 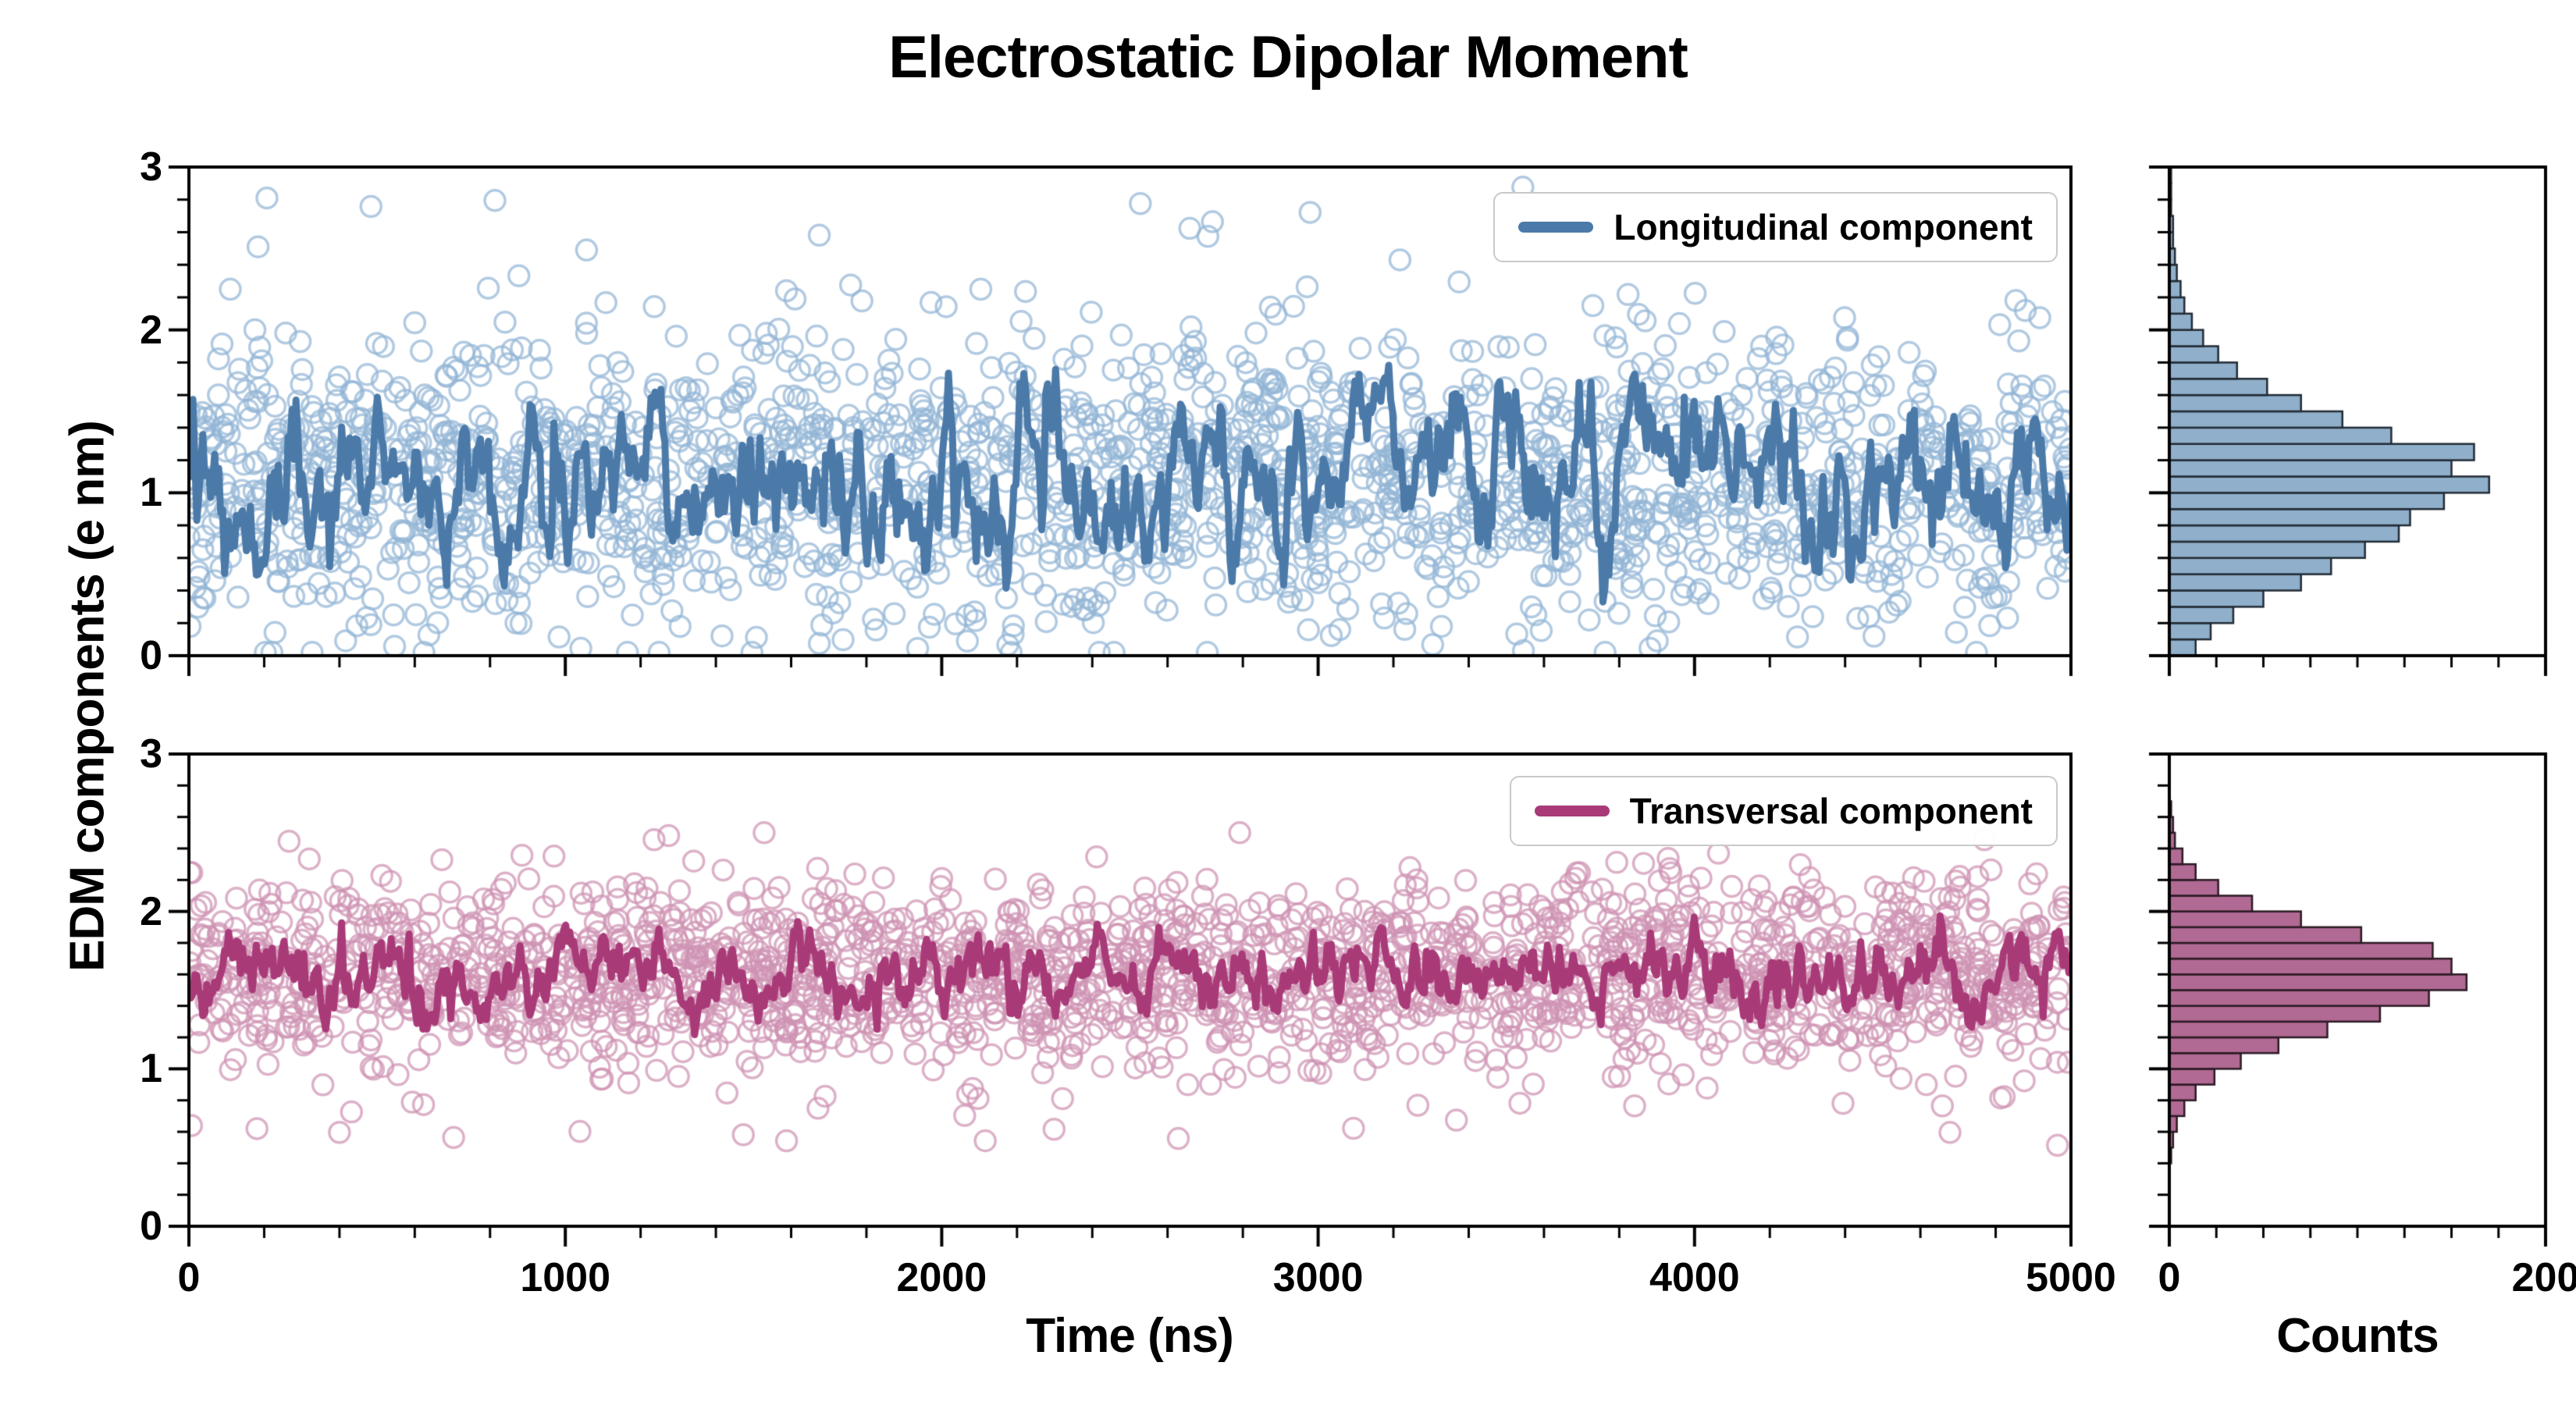 I want to click on chart-title: Electrostatic Dipolar Moment, so click(x=1288, y=57).